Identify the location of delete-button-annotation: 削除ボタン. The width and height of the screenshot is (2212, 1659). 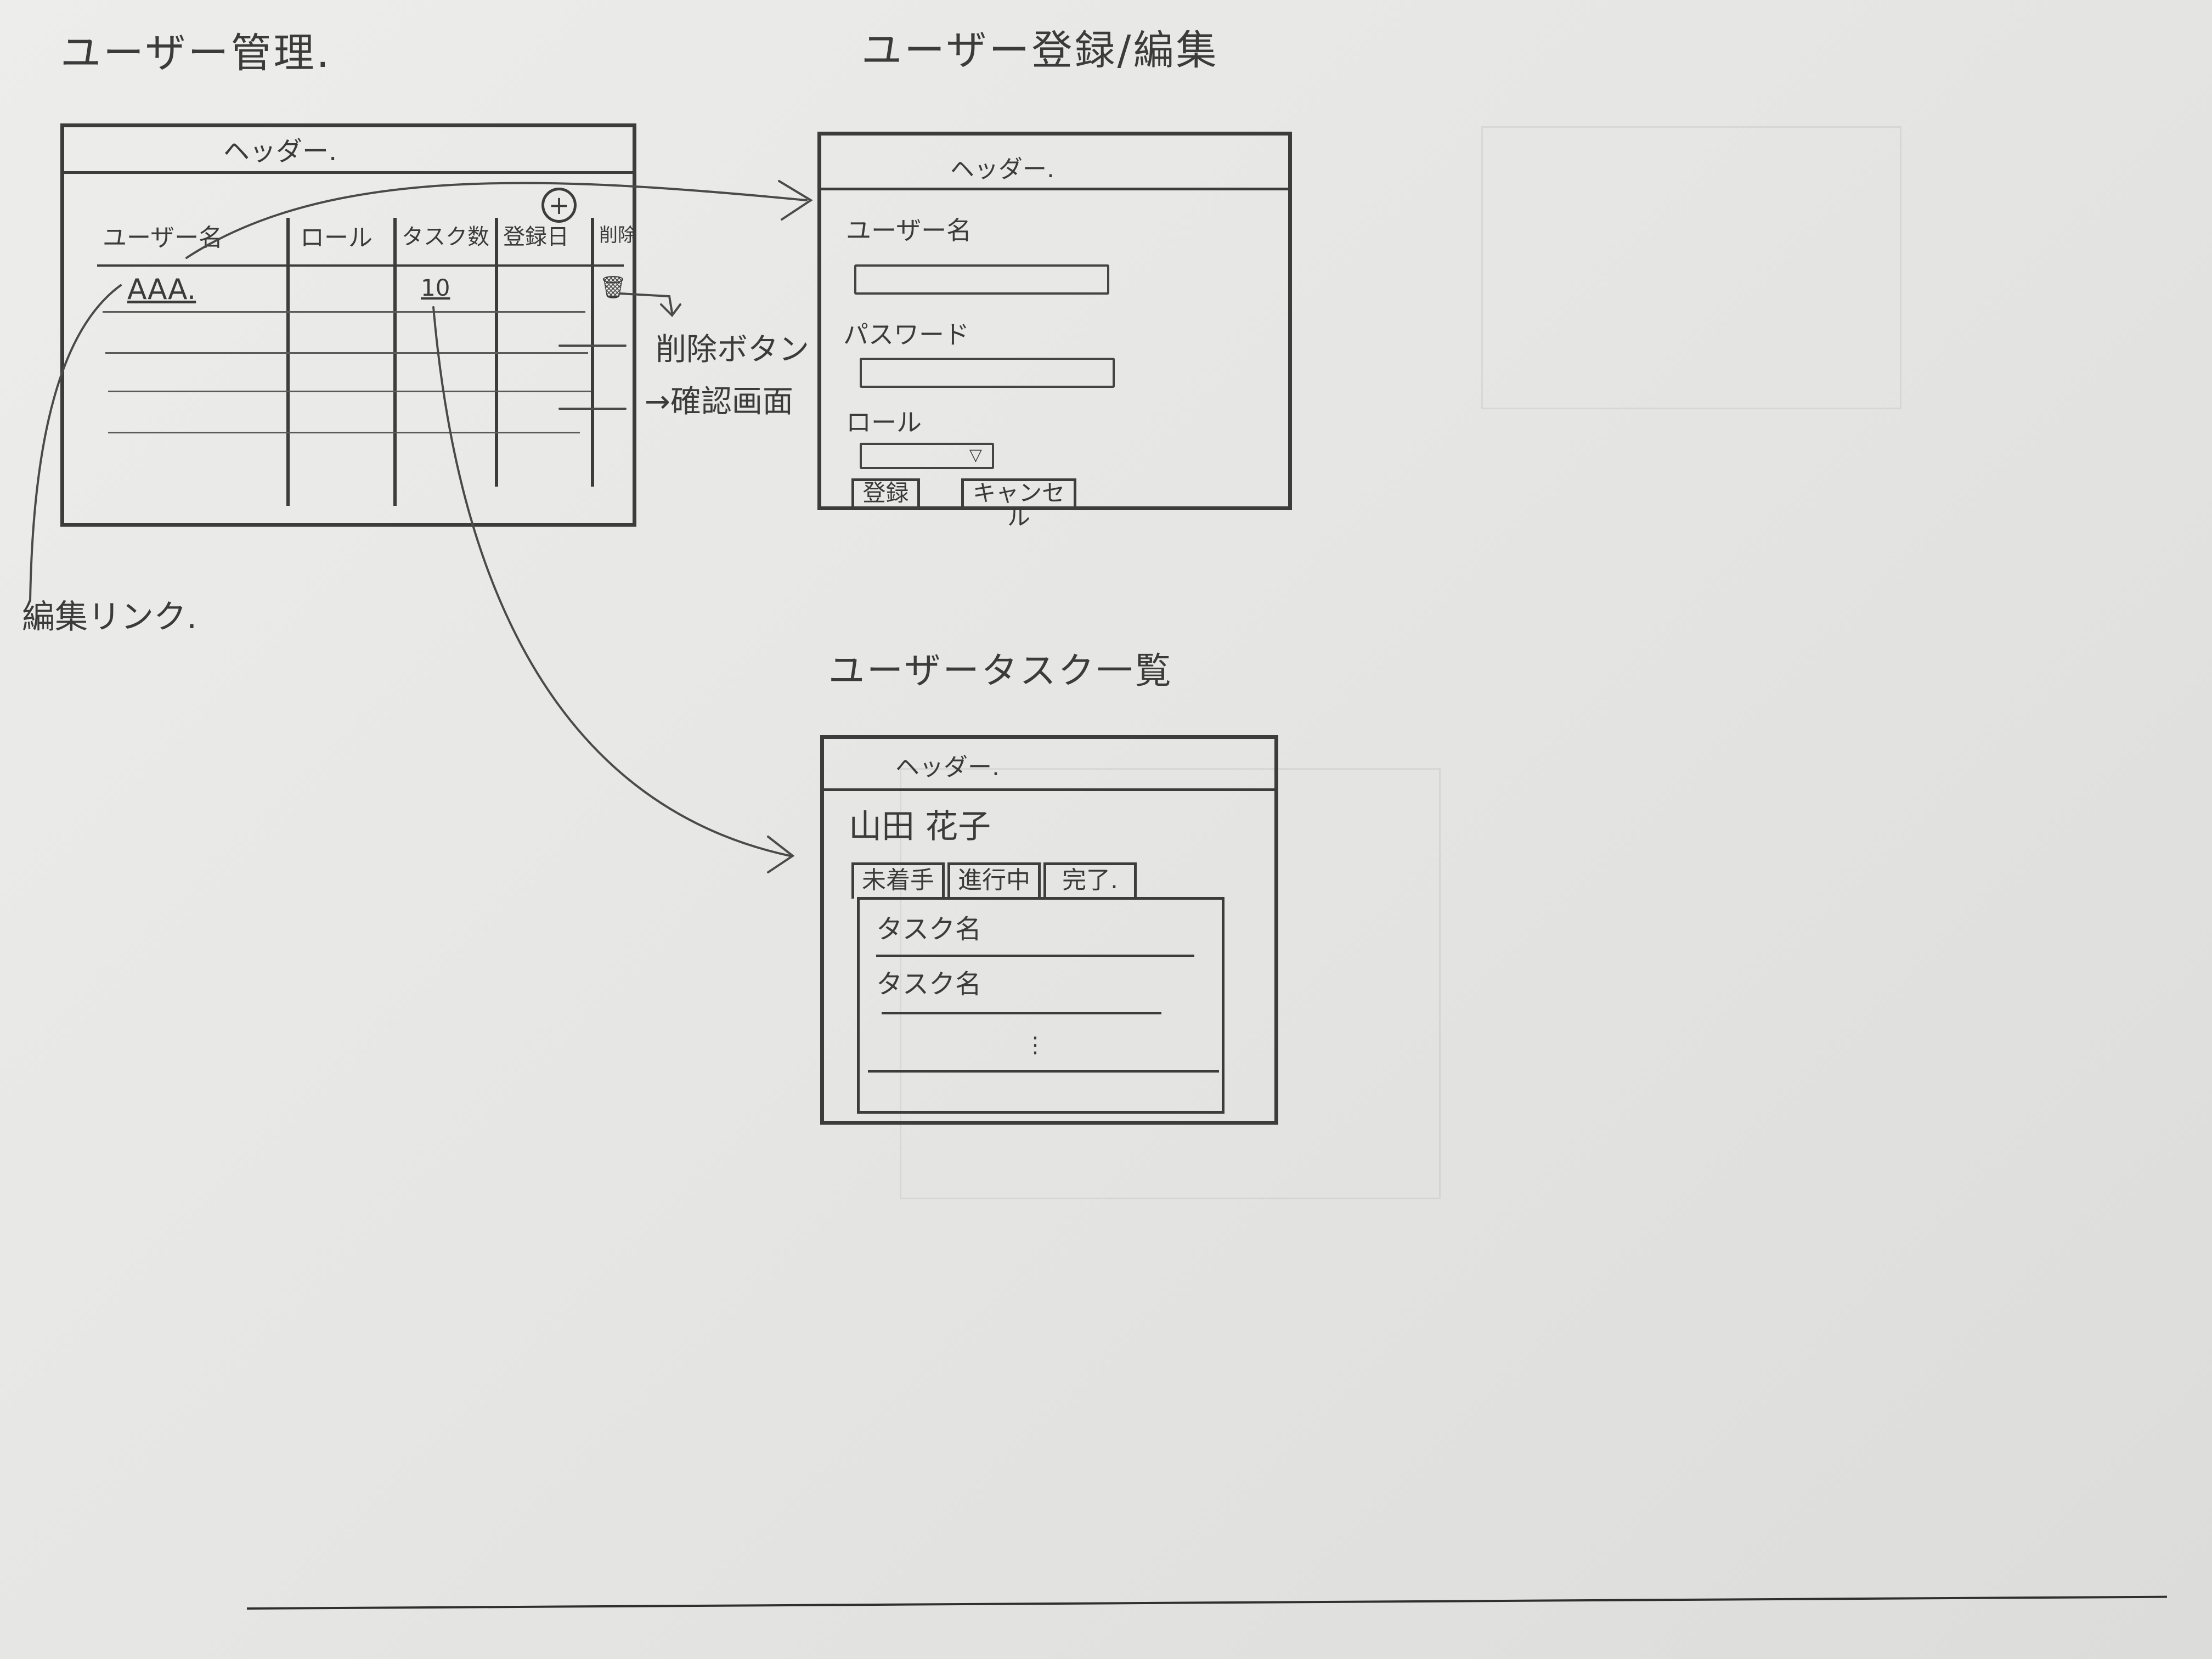
(732, 350).